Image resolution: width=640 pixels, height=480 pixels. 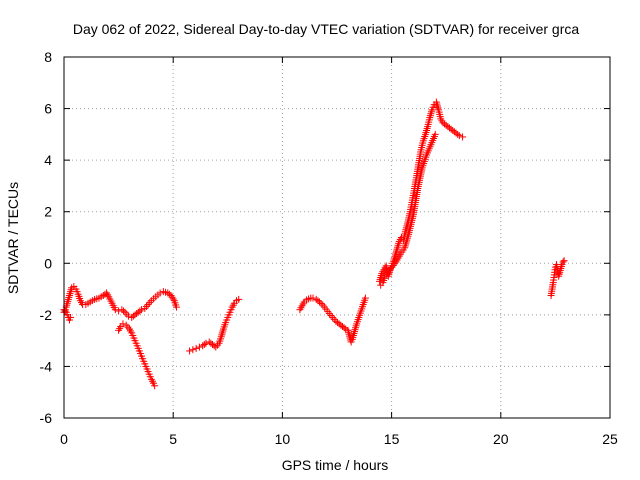 I want to click on x-tick-label: 5, so click(x=173, y=439).